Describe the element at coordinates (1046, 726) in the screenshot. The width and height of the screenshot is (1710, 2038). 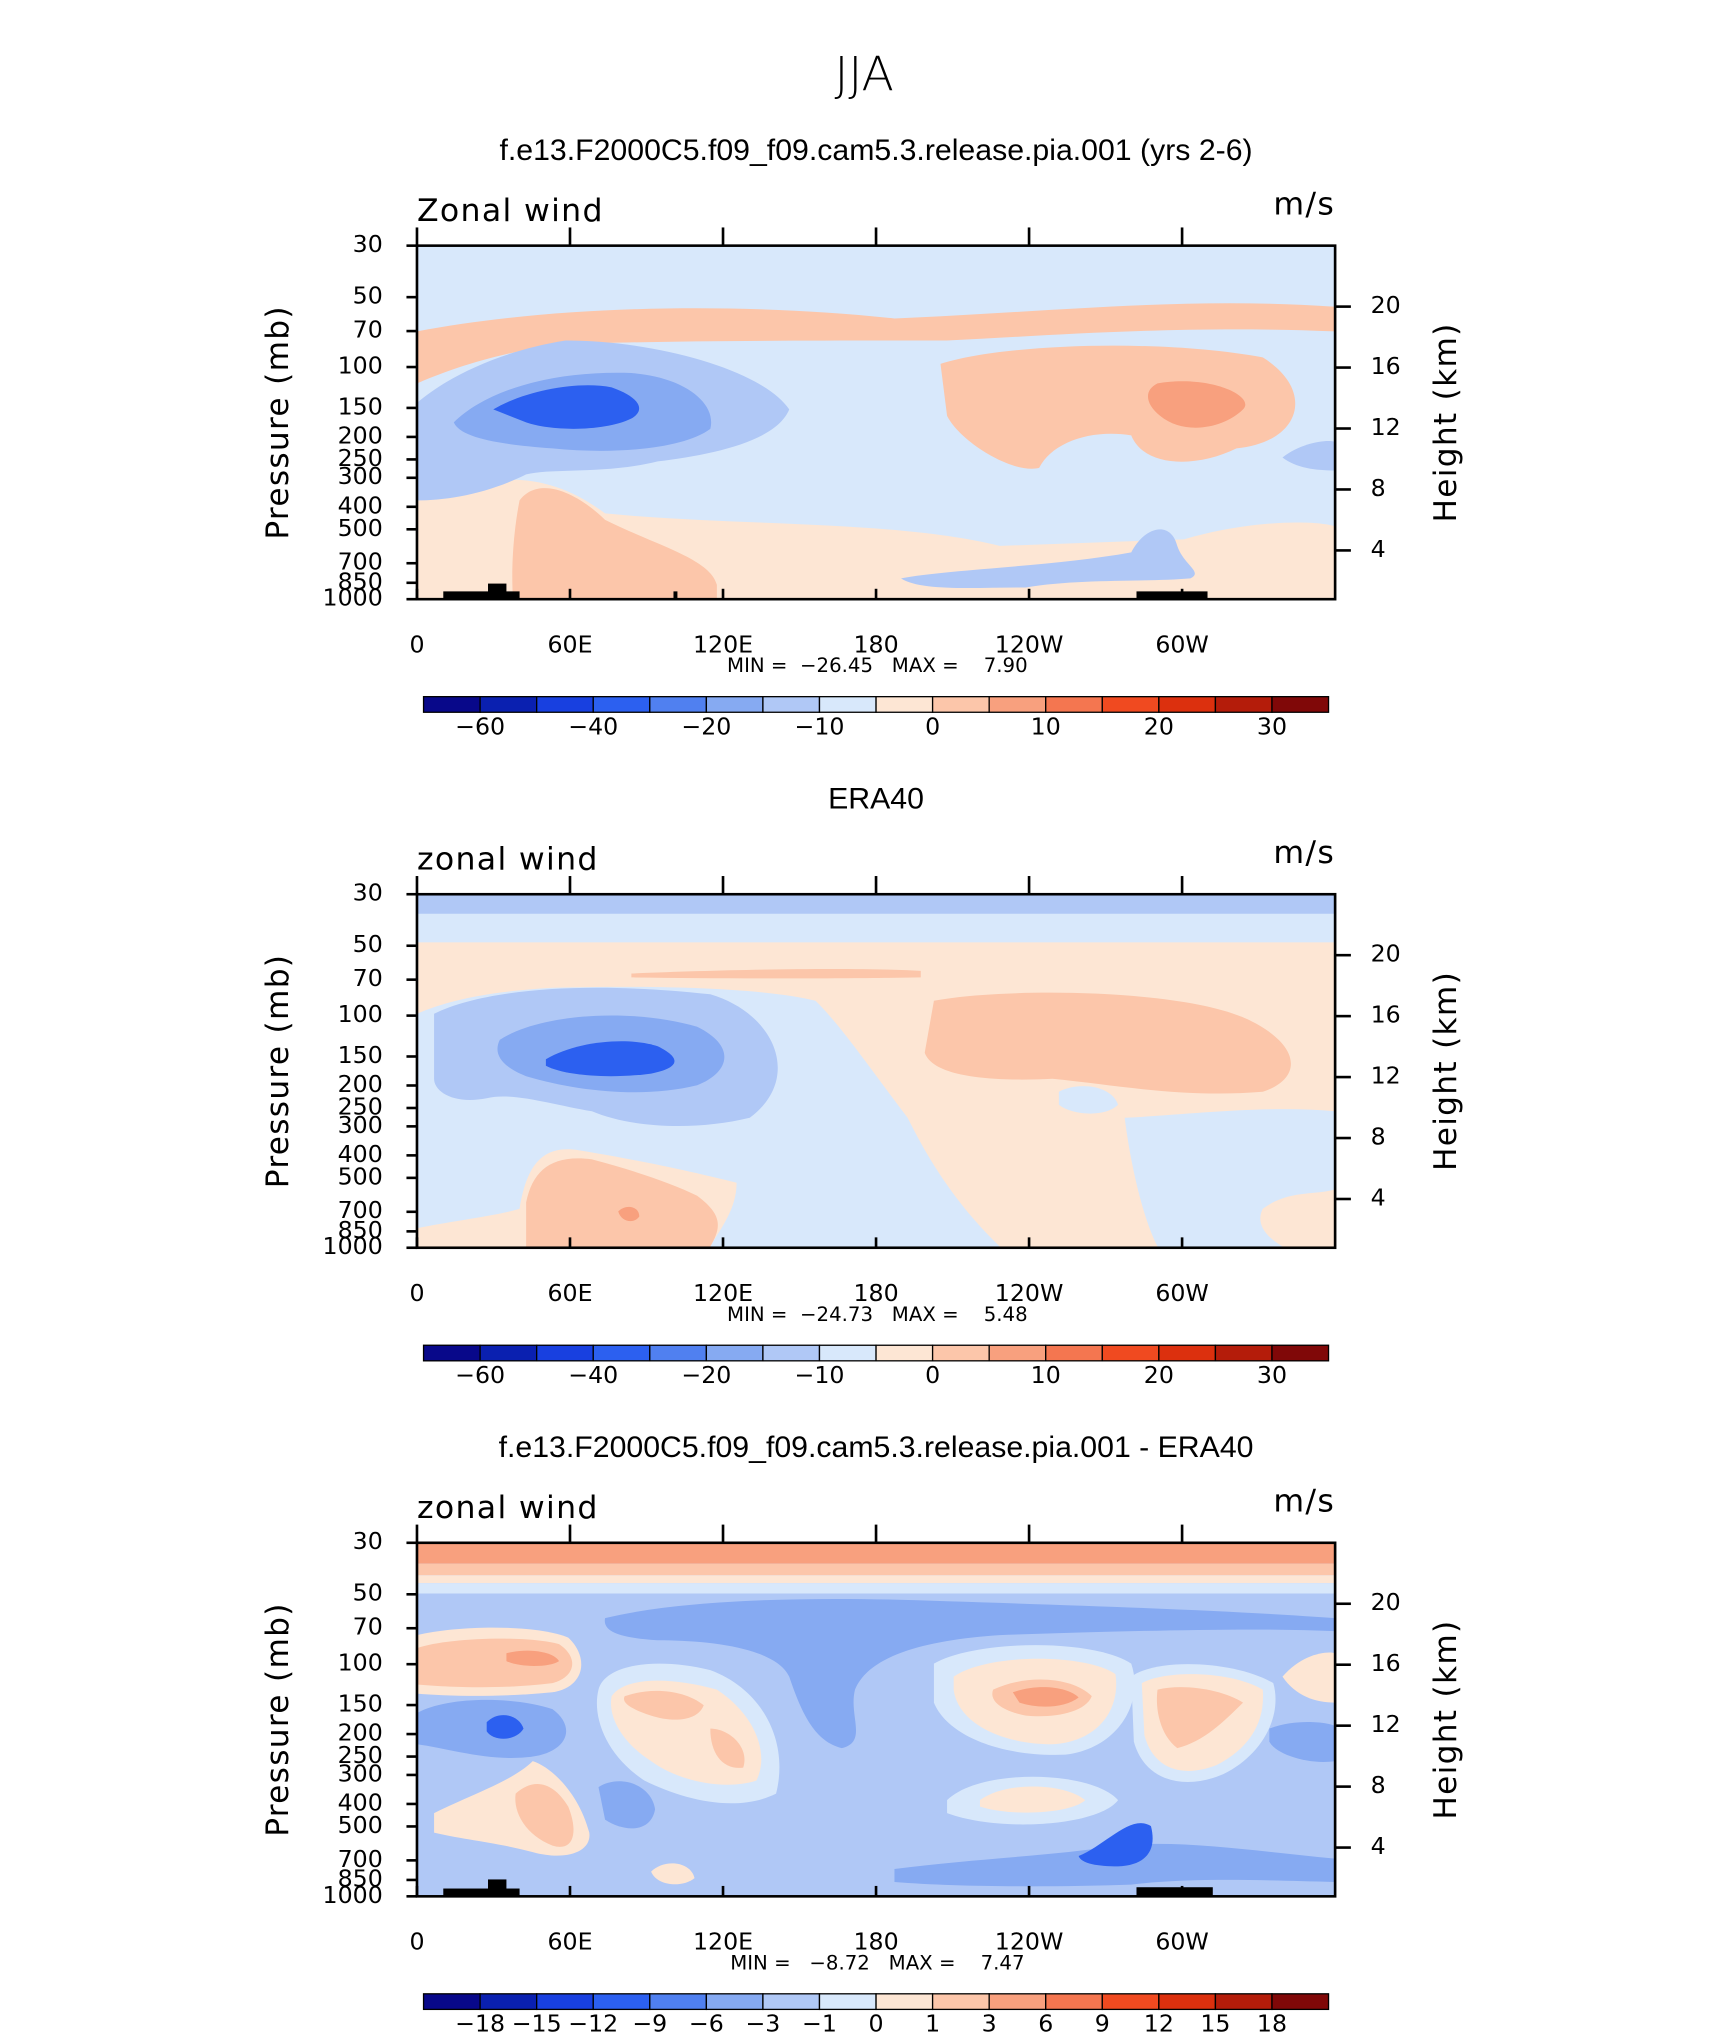
I see `colorbar-label: 10` at that location.